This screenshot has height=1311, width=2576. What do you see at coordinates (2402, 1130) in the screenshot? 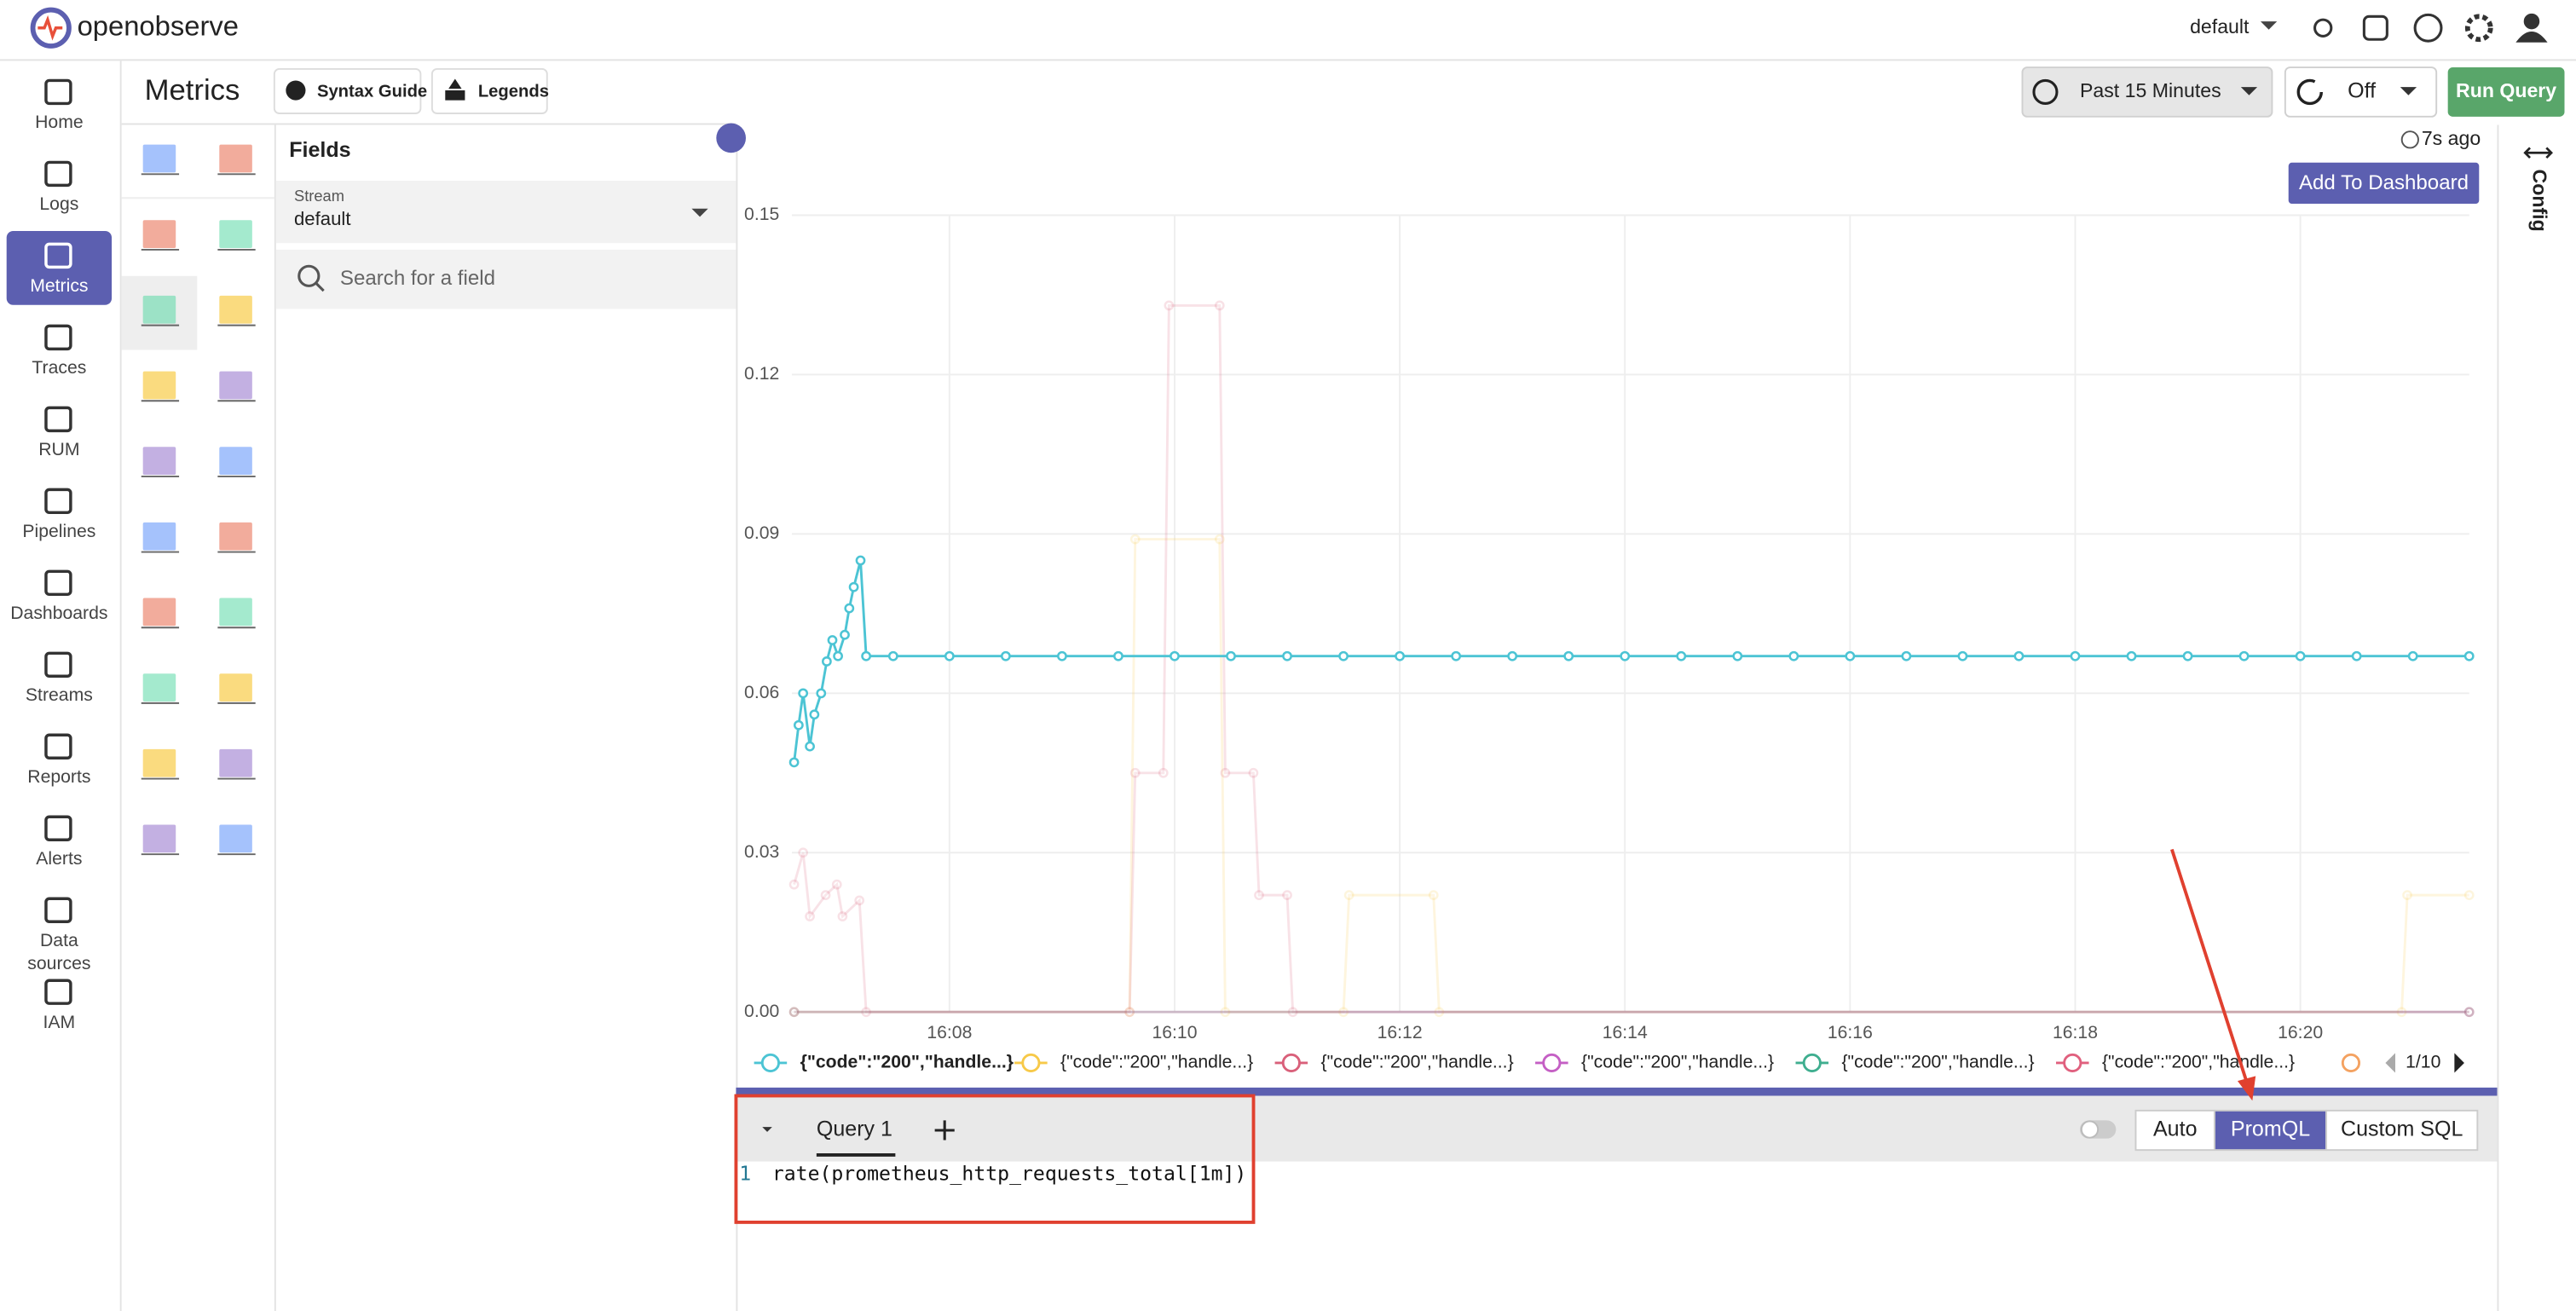
I see `mode-button` at bounding box center [2402, 1130].